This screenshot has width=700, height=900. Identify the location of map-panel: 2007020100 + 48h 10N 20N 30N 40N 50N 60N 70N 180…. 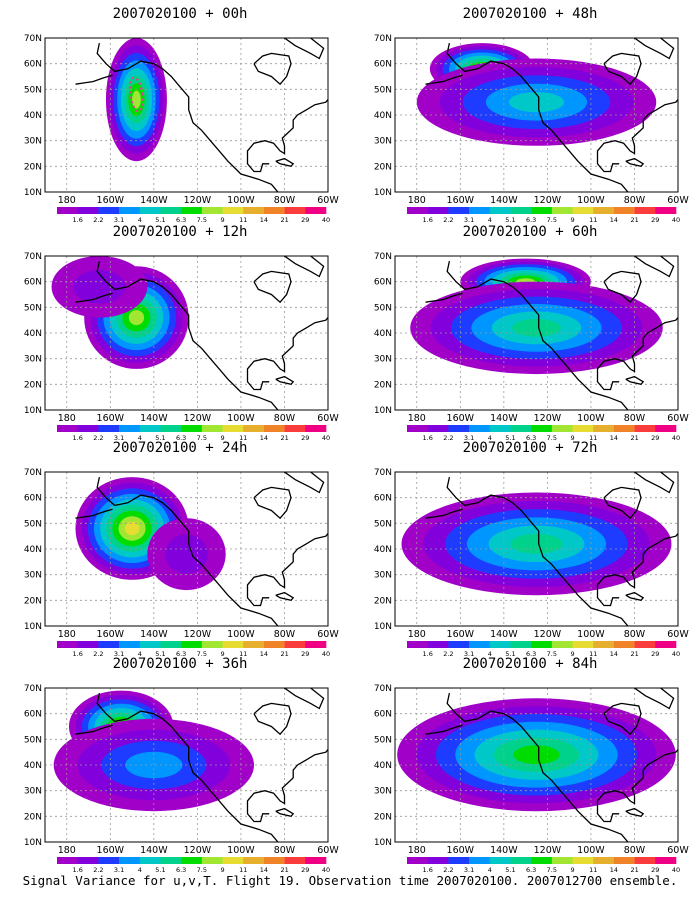
(530, 115).